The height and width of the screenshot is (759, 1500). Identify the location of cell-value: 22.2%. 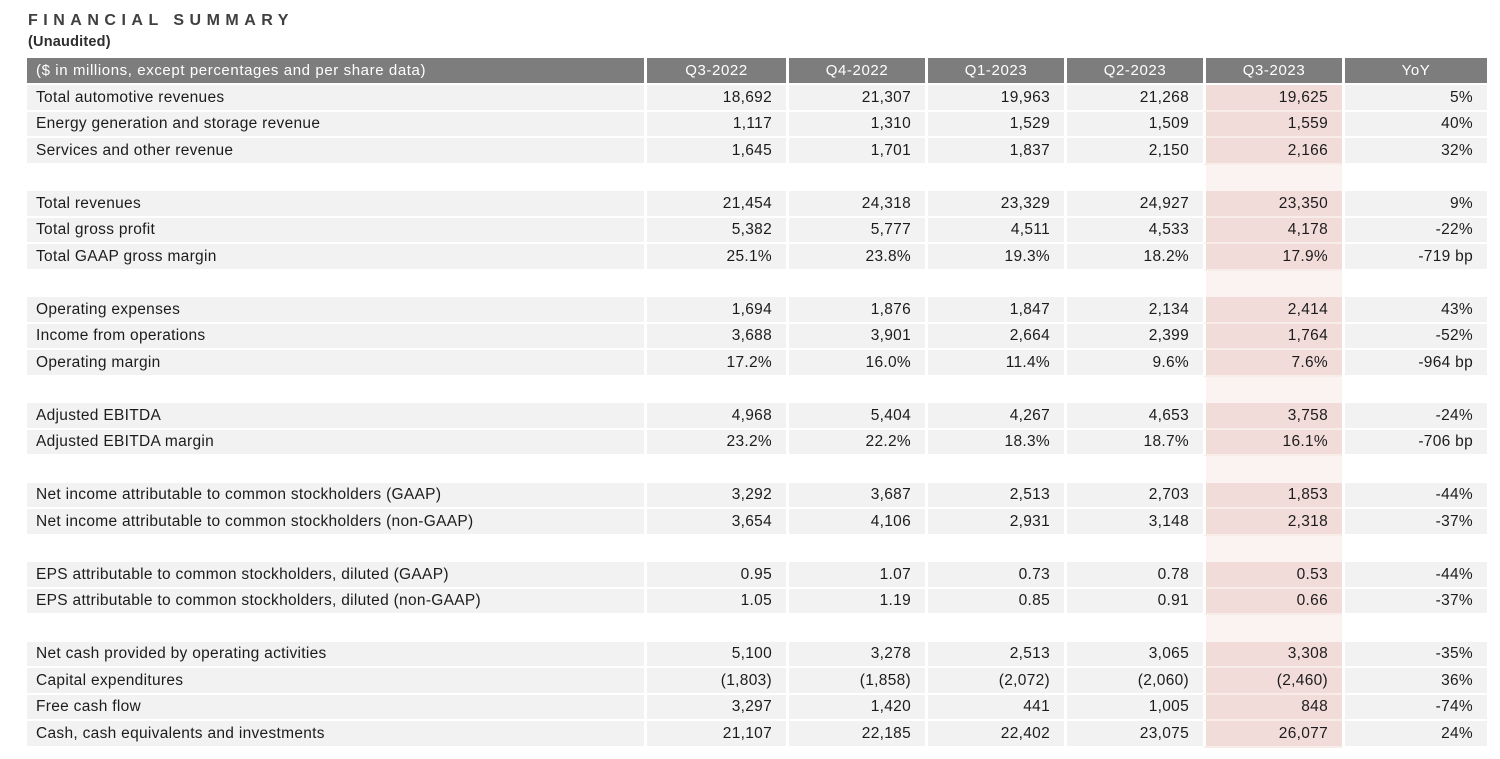
(855, 442).